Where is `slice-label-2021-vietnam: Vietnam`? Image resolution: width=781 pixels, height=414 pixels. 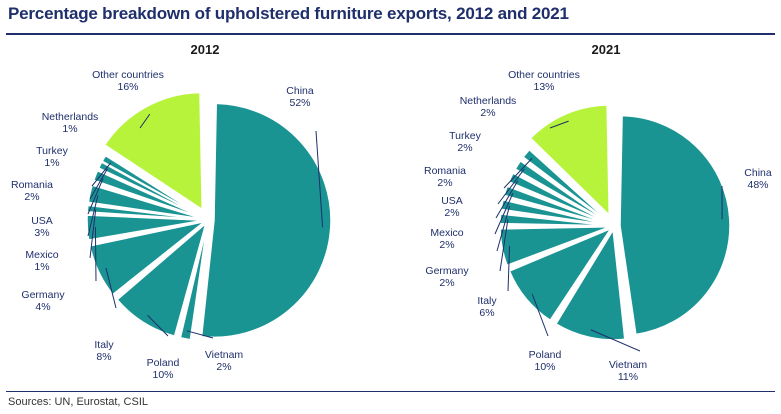
slice-label-2021-vietnam: Vietnam is located at coordinates (628, 365).